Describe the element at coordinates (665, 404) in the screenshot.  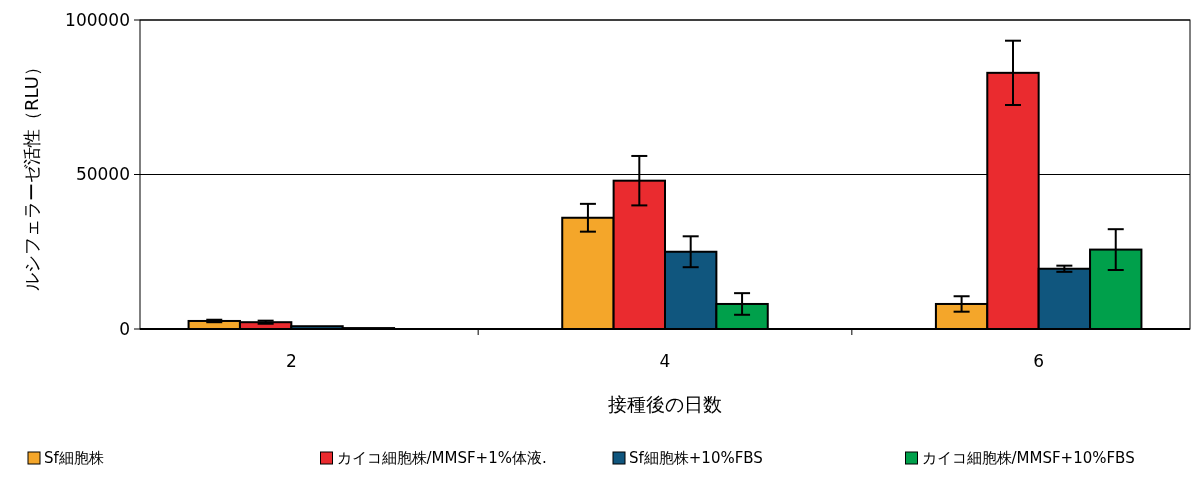
I see `x-axis-title: 接種後の日数` at that location.